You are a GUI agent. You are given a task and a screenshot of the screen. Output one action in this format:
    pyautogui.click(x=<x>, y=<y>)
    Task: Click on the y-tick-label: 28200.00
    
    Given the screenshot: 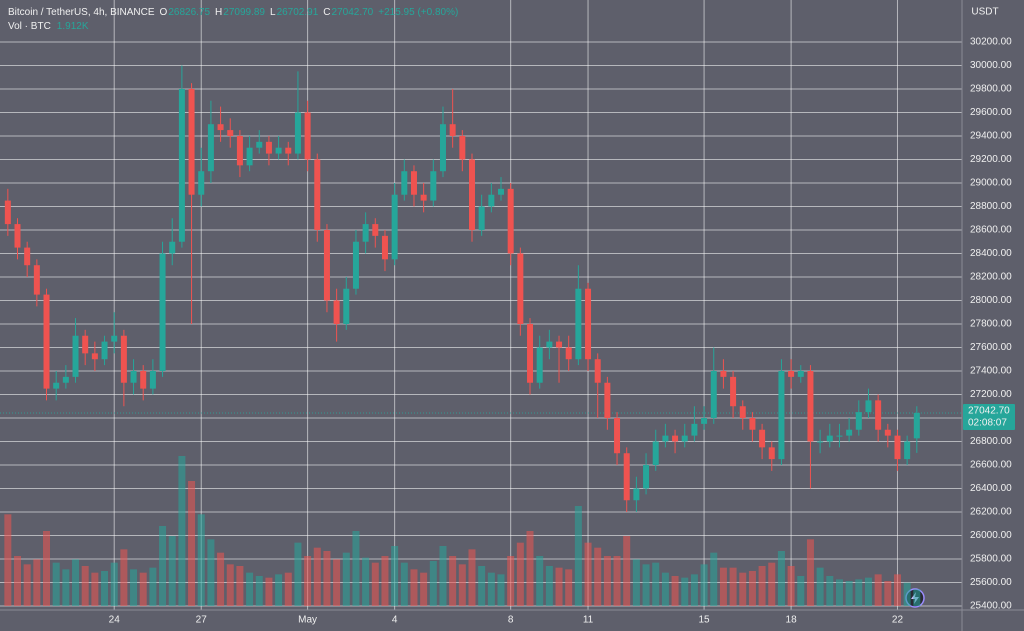 What is the action you would take?
    pyautogui.click(x=991, y=277)
    